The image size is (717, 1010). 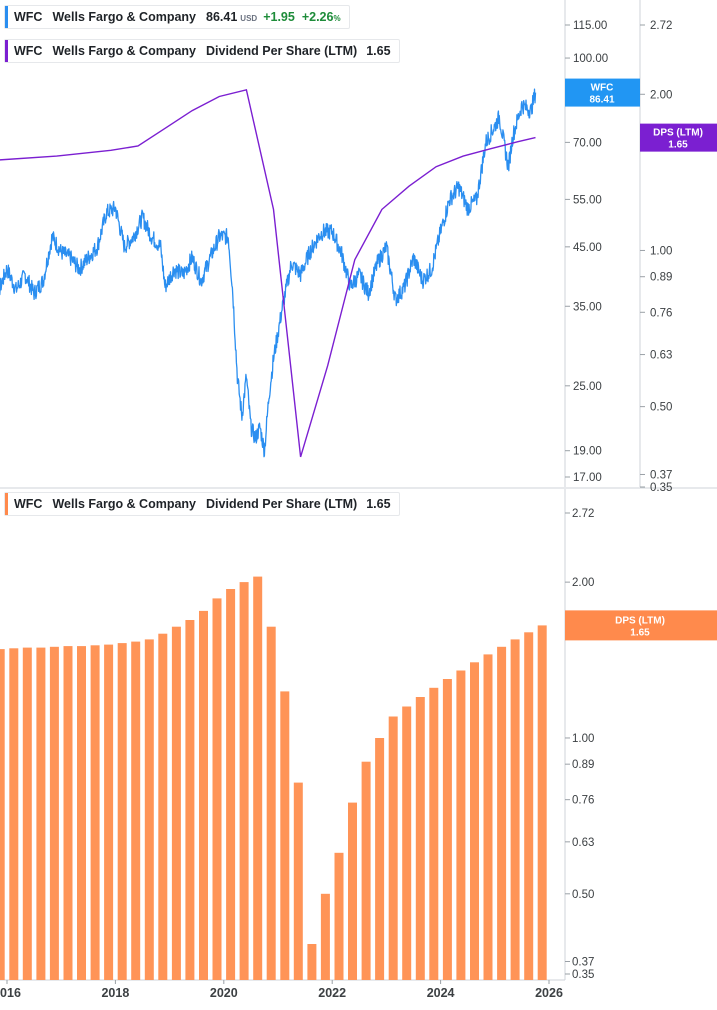 What do you see at coordinates (378, 504) in the screenshot?
I see `legend-dps-bottom-value: 1.65` at bounding box center [378, 504].